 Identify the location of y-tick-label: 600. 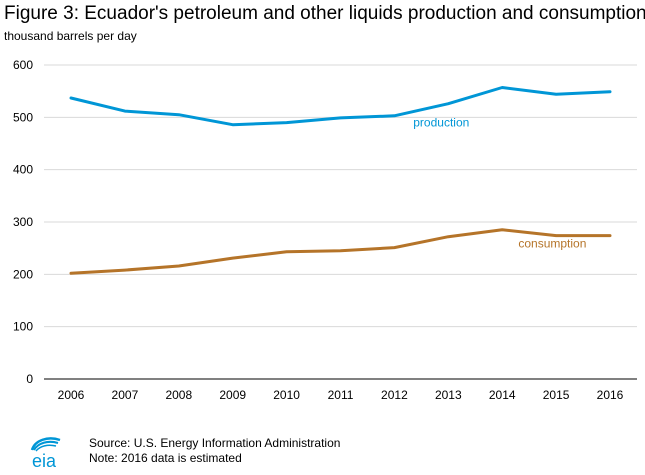
(23, 65).